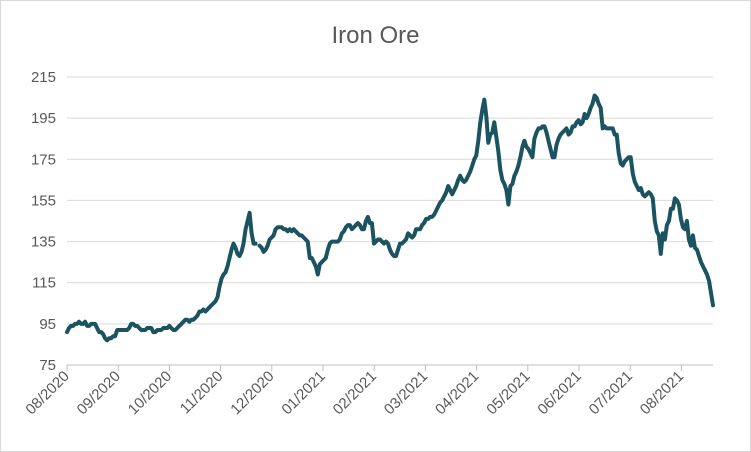  What do you see at coordinates (252, 393) in the screenshot?
I see `x-tick-label: 12/2020` at bounding box center [252, 393].